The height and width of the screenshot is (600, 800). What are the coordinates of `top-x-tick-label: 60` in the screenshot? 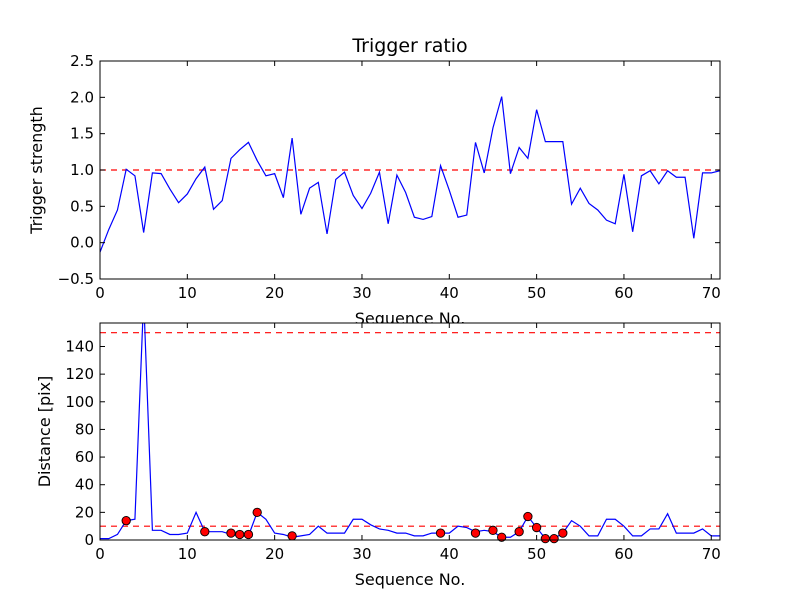 It's located at (623, 293).